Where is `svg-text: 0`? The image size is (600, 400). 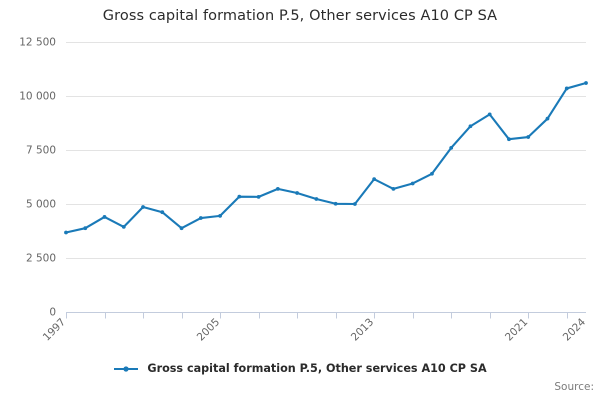 svg-text: 0 is located at coordinates (52, 313).